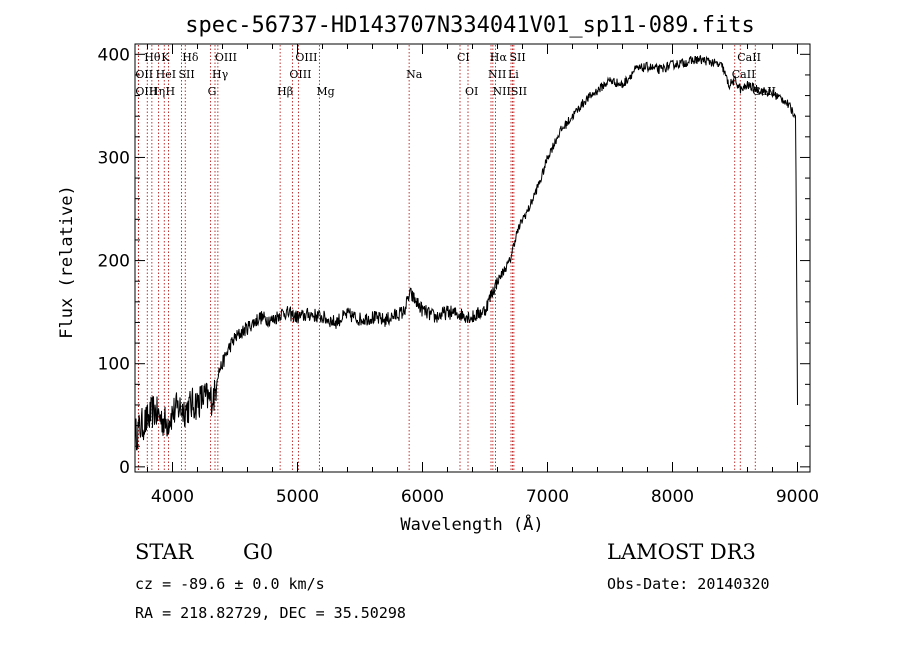 This screenshot has width=900, height=649. Describe the element at coordinates (547, 497) in the screenshot. I see `x-tick-label: 7000` at that location.